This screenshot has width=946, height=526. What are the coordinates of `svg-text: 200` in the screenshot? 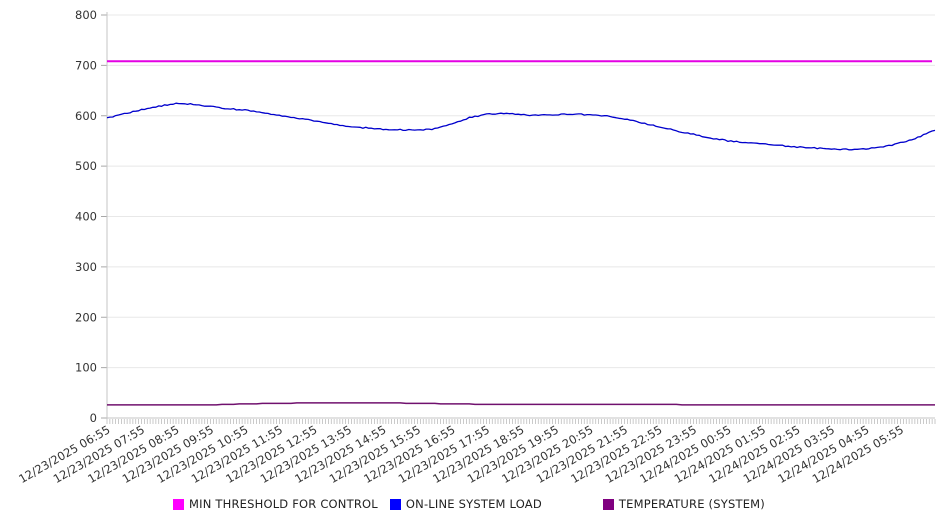 It's located at (86, 317).